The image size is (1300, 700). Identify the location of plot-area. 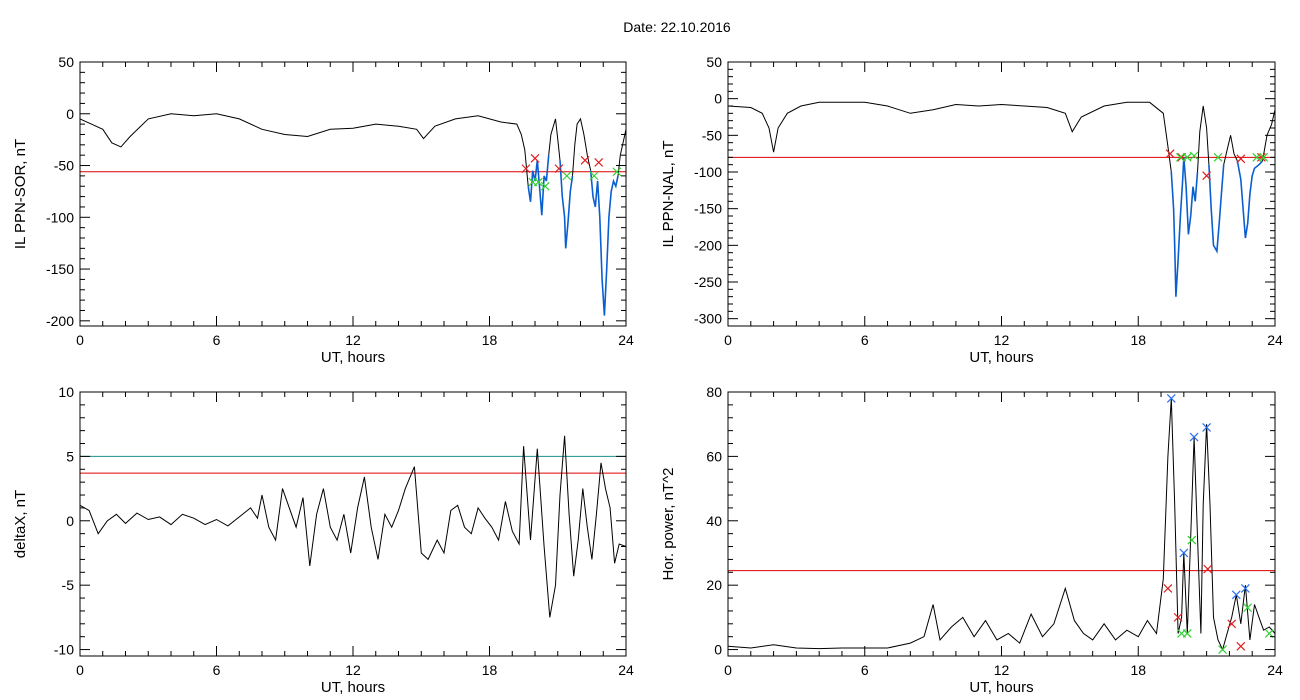
(353, 526).